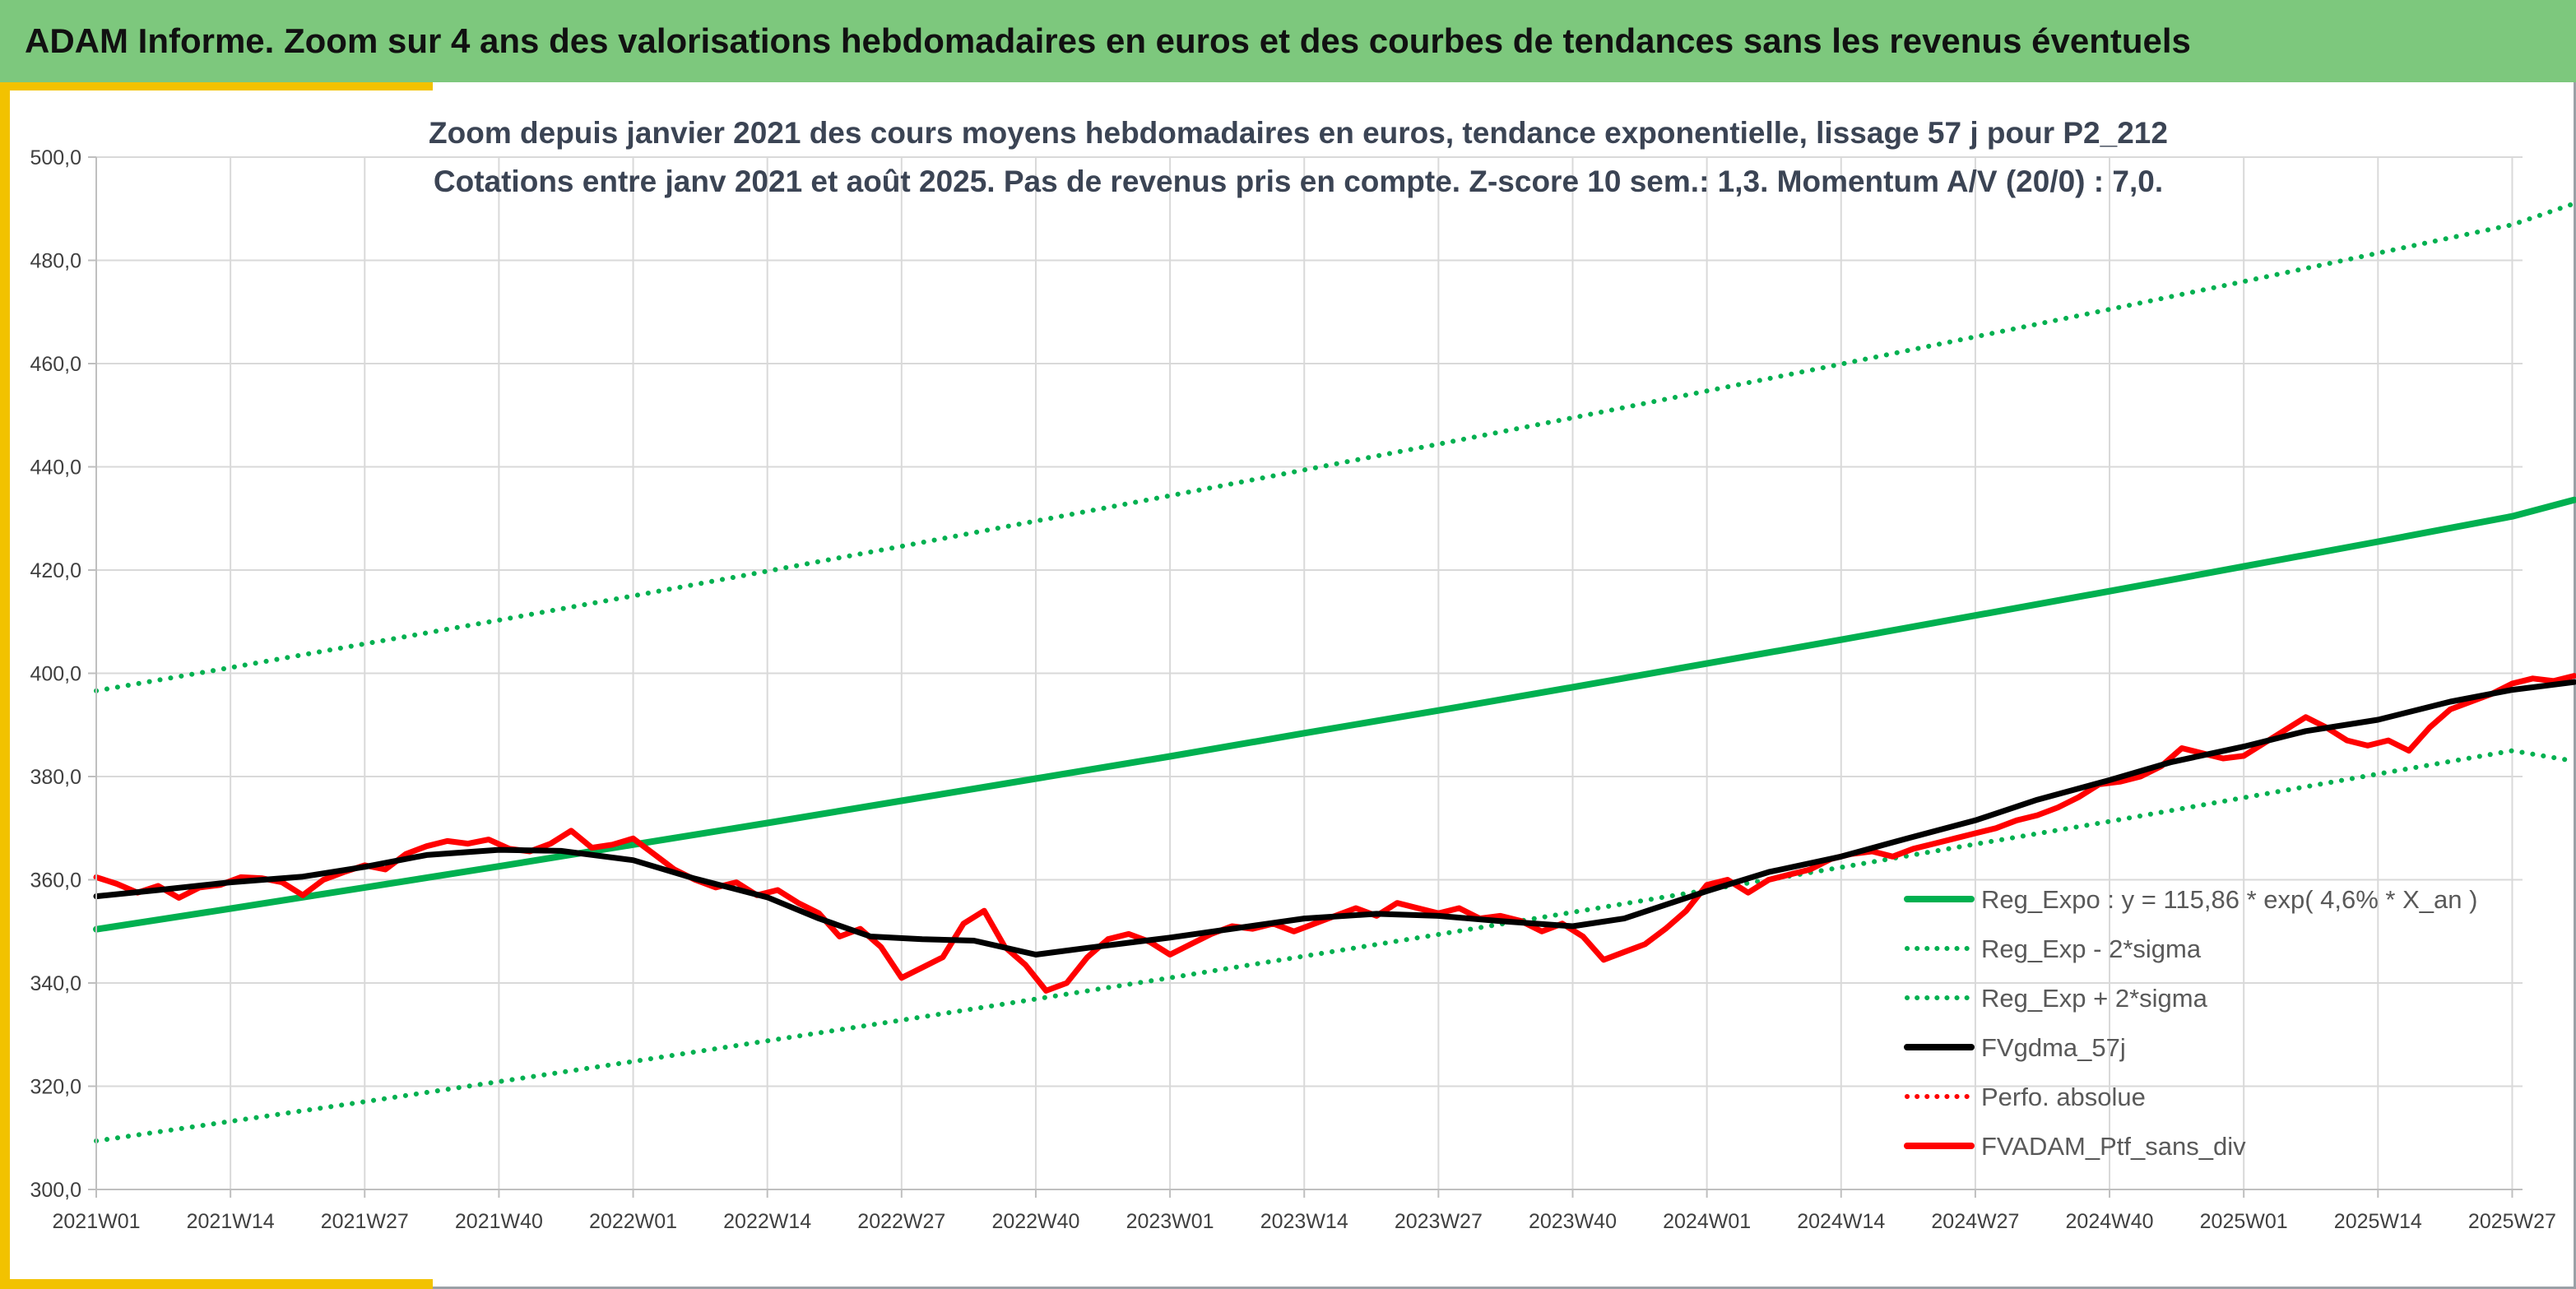  Describe the element at coordinates (1035, 1221) in the screenshot. I see `x-tick-label: 2022W40` at that location.